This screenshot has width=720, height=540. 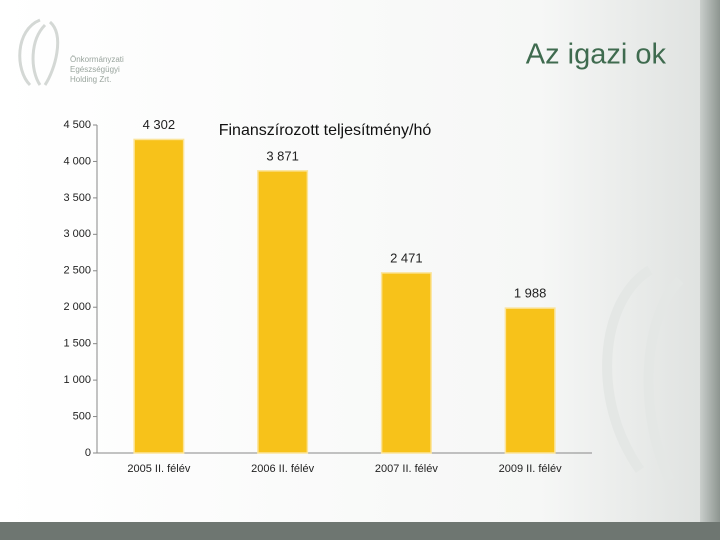 What do you see at coordinates (158, 469) in the screenshot?
I see `x-tick-label: 2005 II. félév` at bounding box center [158, 469].